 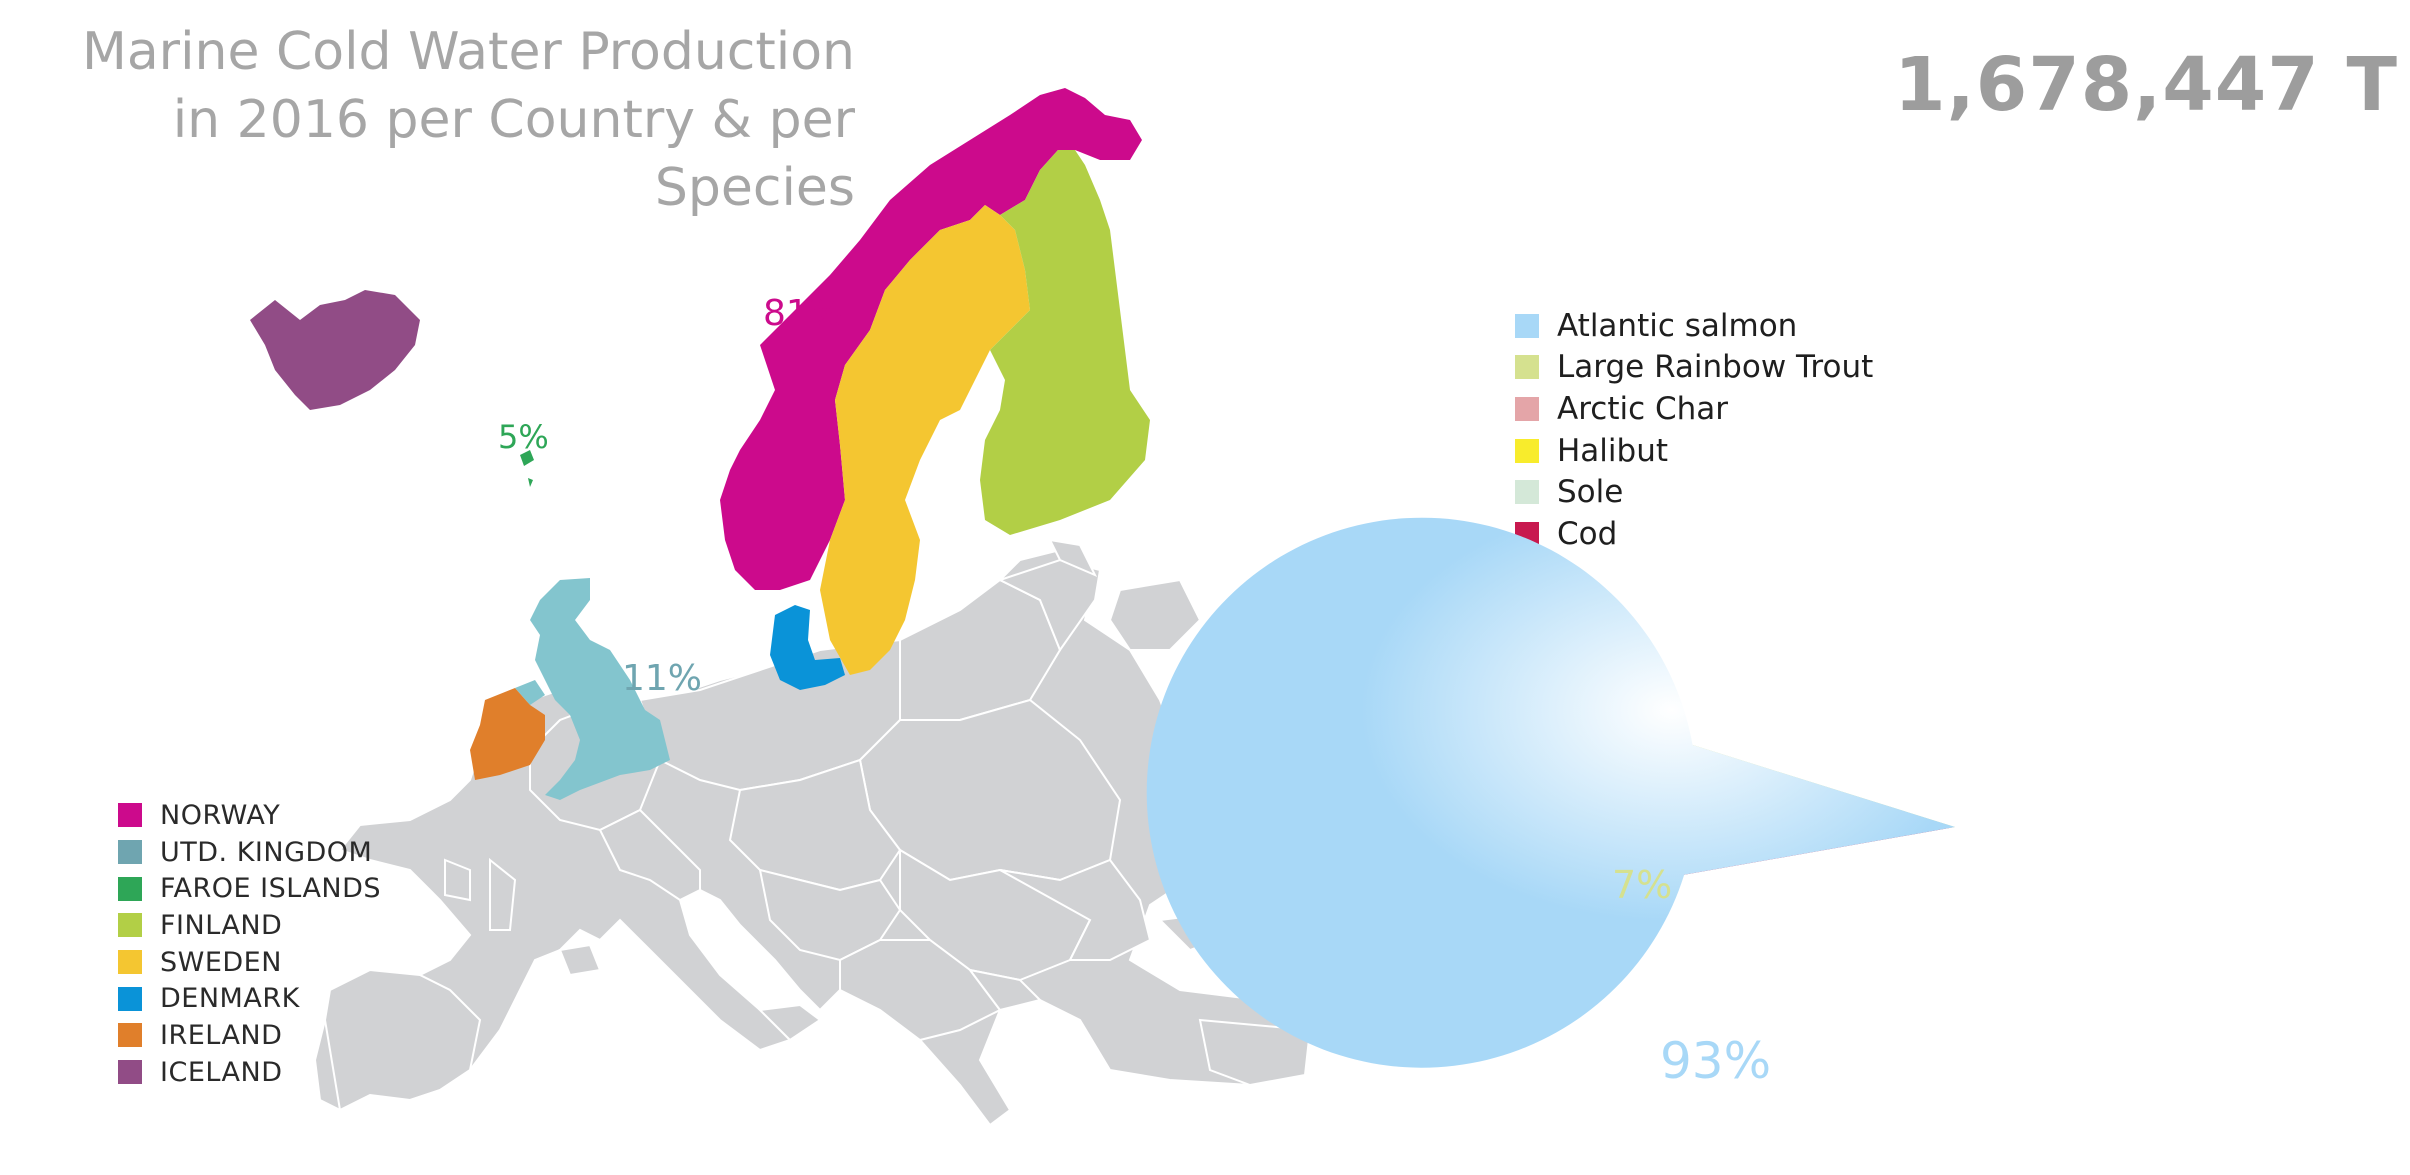 I want to click on map-sweden, so click(x=925, y=440).